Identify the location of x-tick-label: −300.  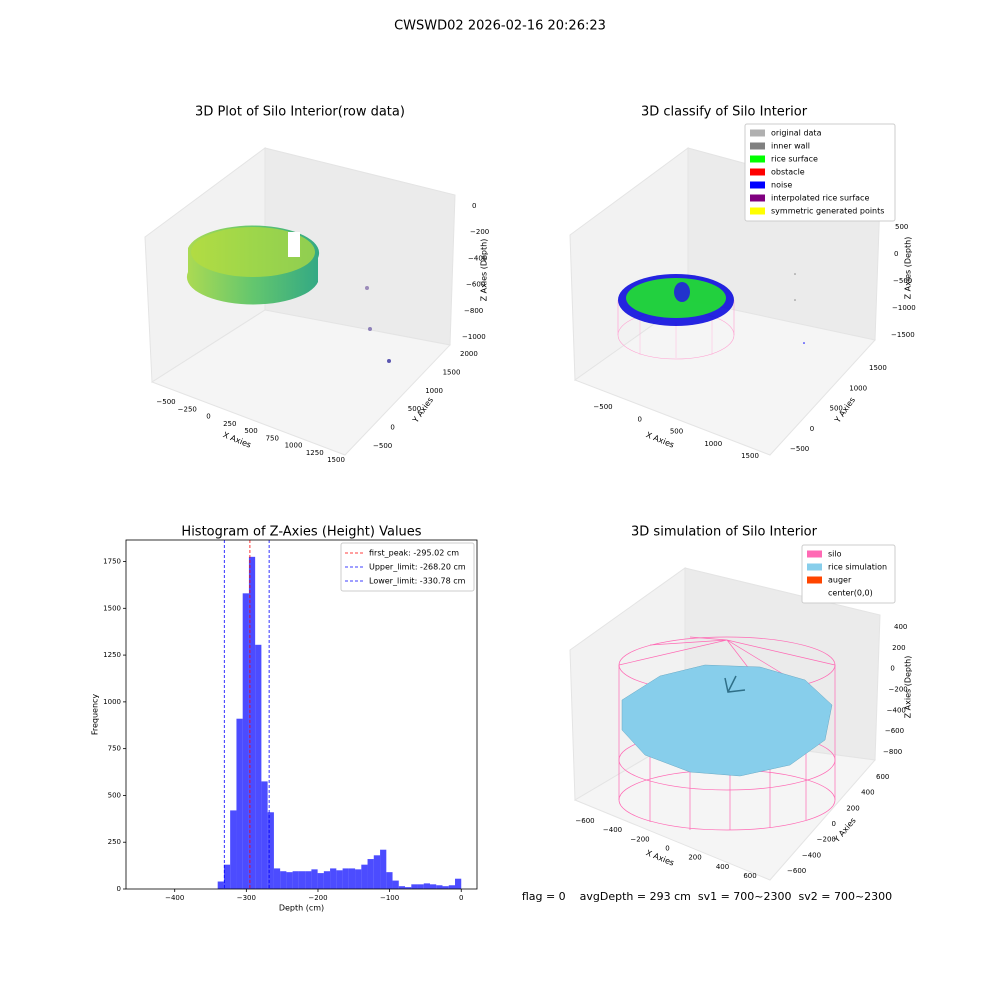
(246, 898).